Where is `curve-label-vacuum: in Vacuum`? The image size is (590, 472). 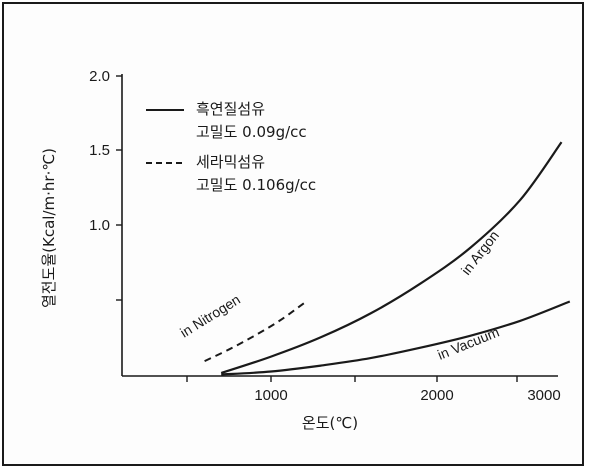 curve-label-vacuum: in Vacuum is located at coordinates (468, 343).